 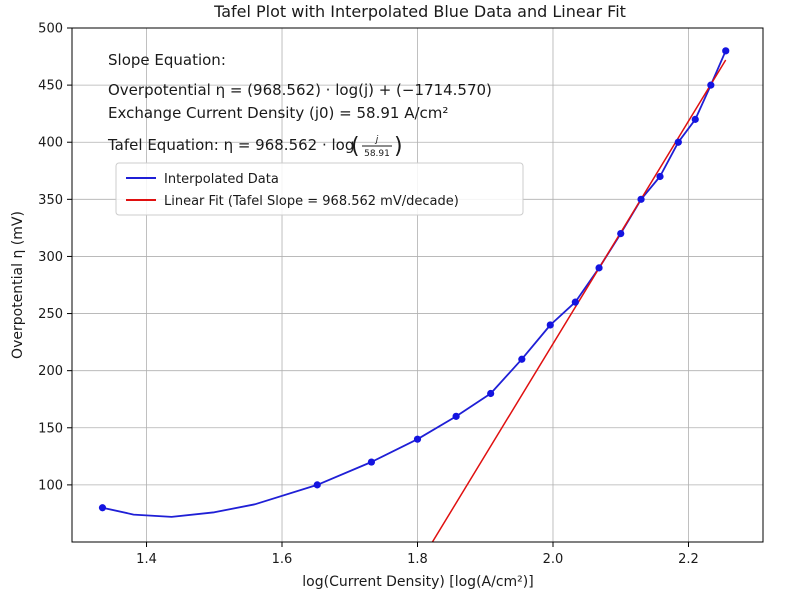 What do you see at coordinates (376, 140) in the screenshot?
I see `tafel-numerator: j` at bounding box center [376, 140].